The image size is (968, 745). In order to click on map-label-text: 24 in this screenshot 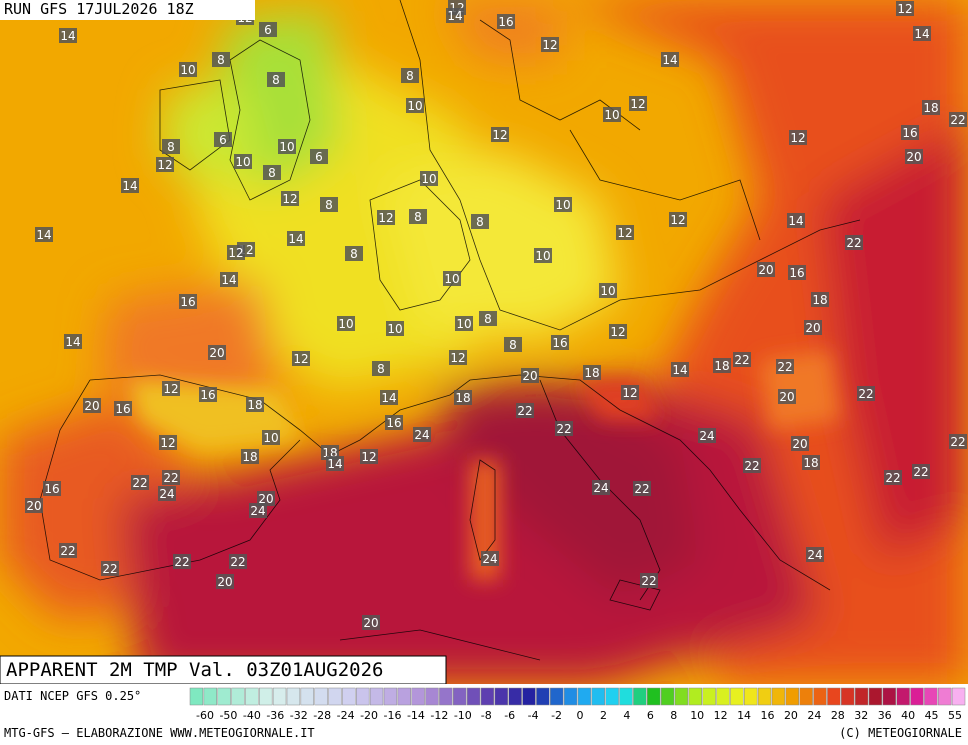, I will do `click(600, 488)`.